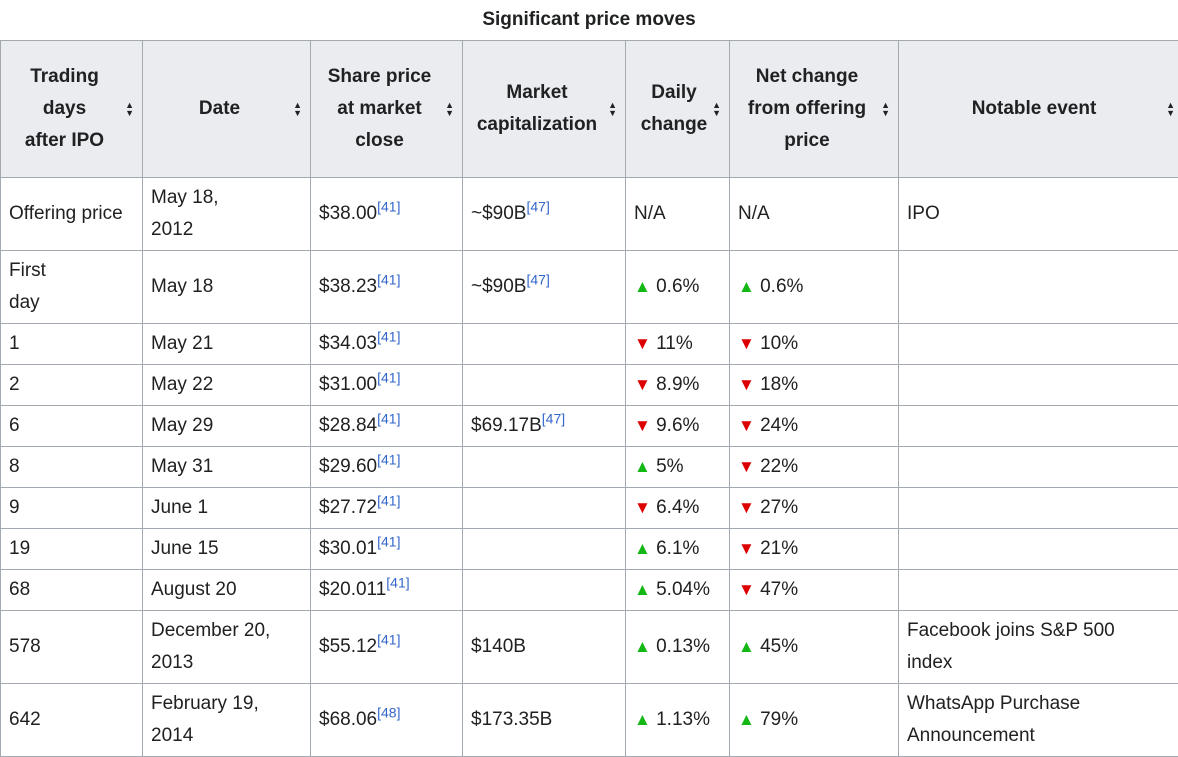  I want to click on share-price-cell: $31.00[41], so click(387, 385).